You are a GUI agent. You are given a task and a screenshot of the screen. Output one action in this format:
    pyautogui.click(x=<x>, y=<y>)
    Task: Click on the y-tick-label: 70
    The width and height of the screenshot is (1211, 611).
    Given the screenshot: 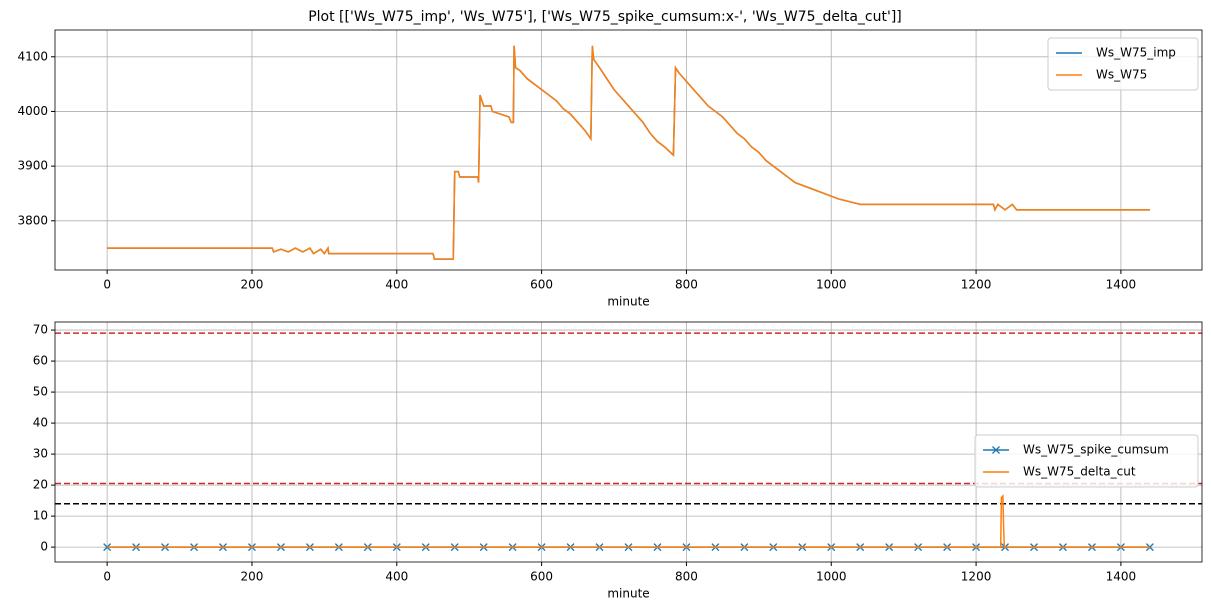 What is the action you would take?
    pyautogui.click(x=40, y=330)
    